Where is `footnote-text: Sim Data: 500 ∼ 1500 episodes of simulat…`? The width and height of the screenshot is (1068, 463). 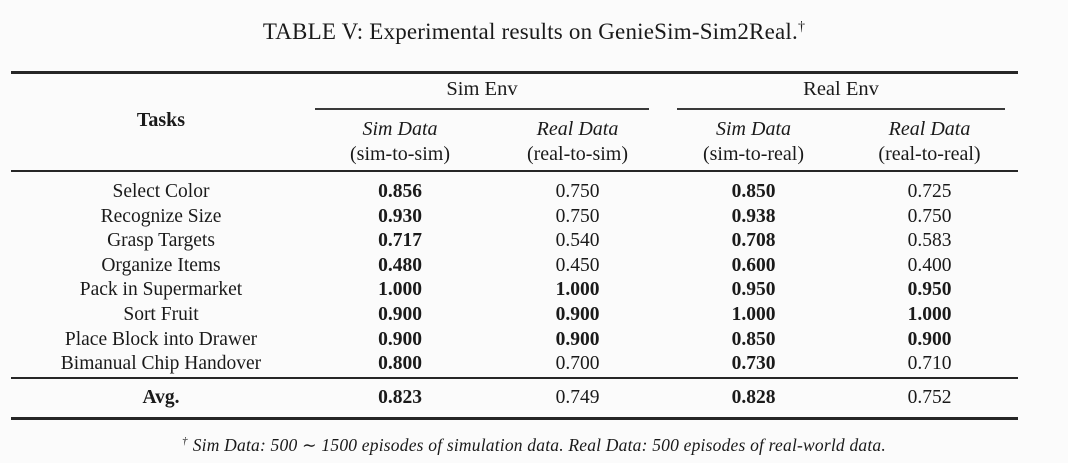
footnote-text: Sim Data: 500 ∼ 1500 episodes of simulat… is located at coordinates (539, 445).